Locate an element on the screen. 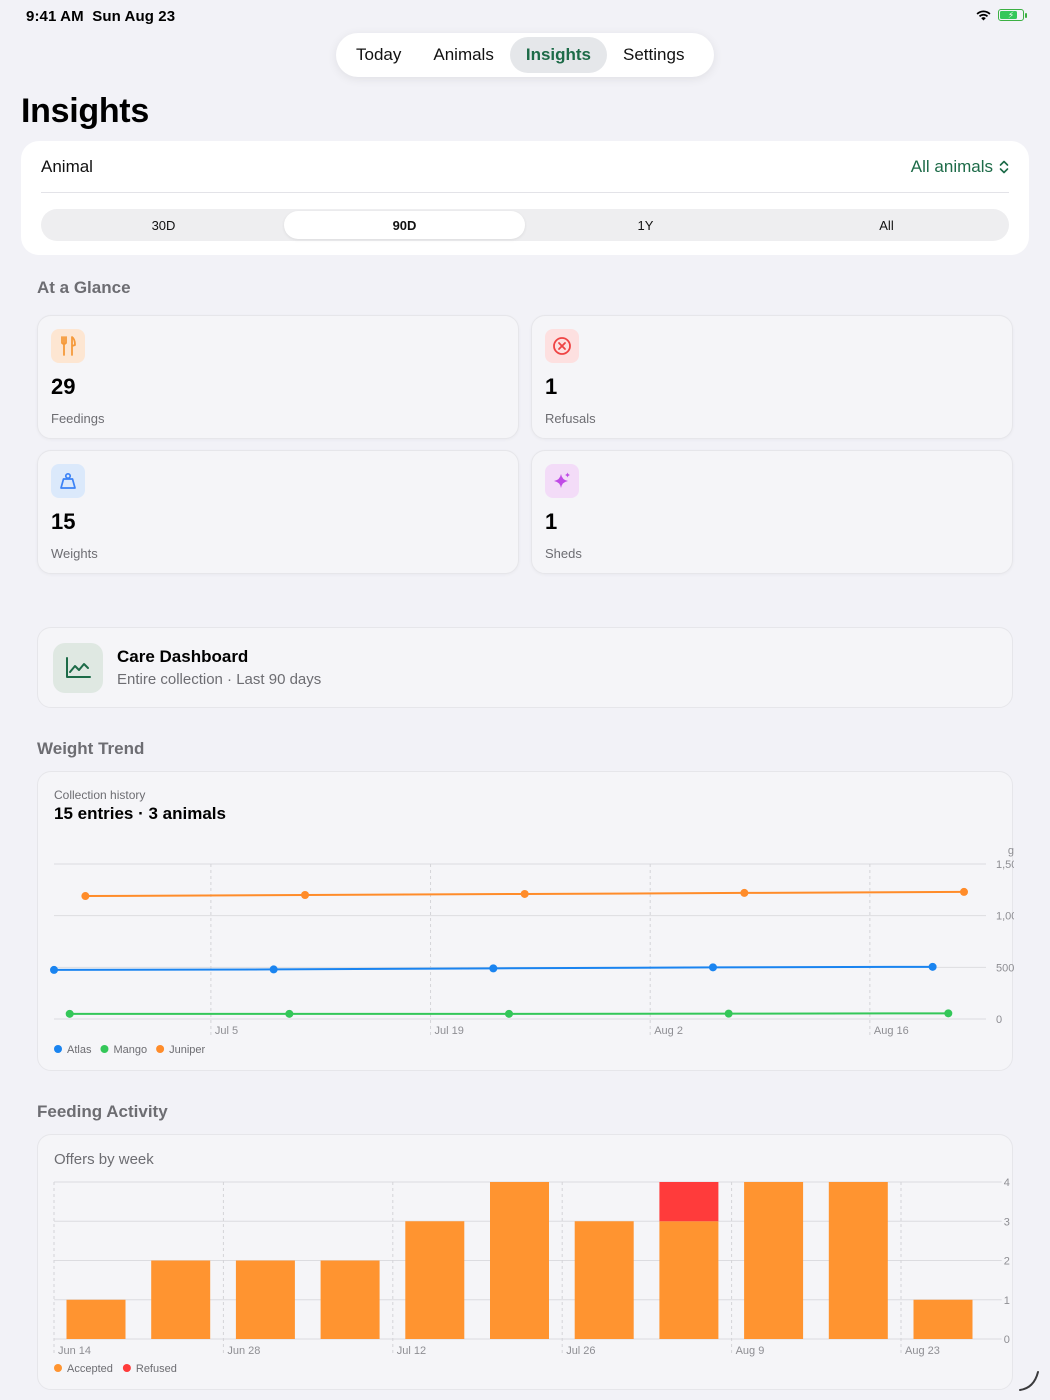  stat-label-sheds: Sheds is located at coordinates (563, 553).